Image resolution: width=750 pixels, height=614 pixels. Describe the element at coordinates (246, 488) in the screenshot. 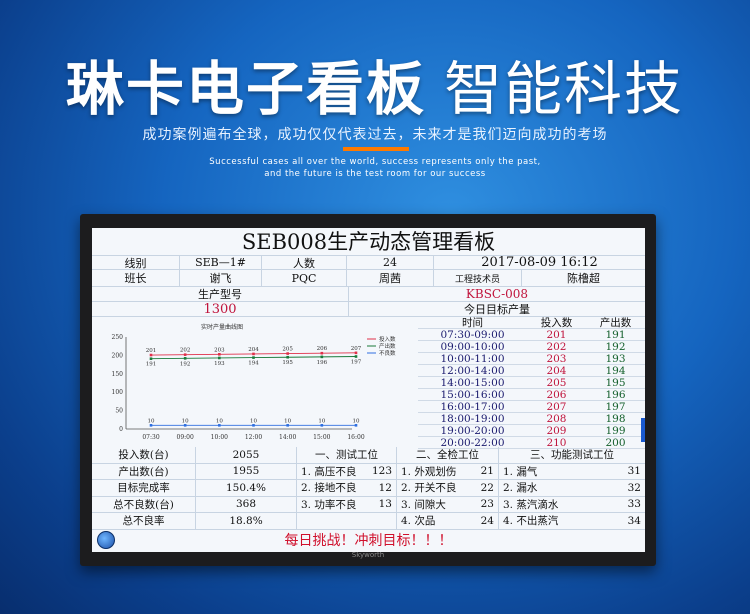

I see `summary-value: 150.4%` at that location.